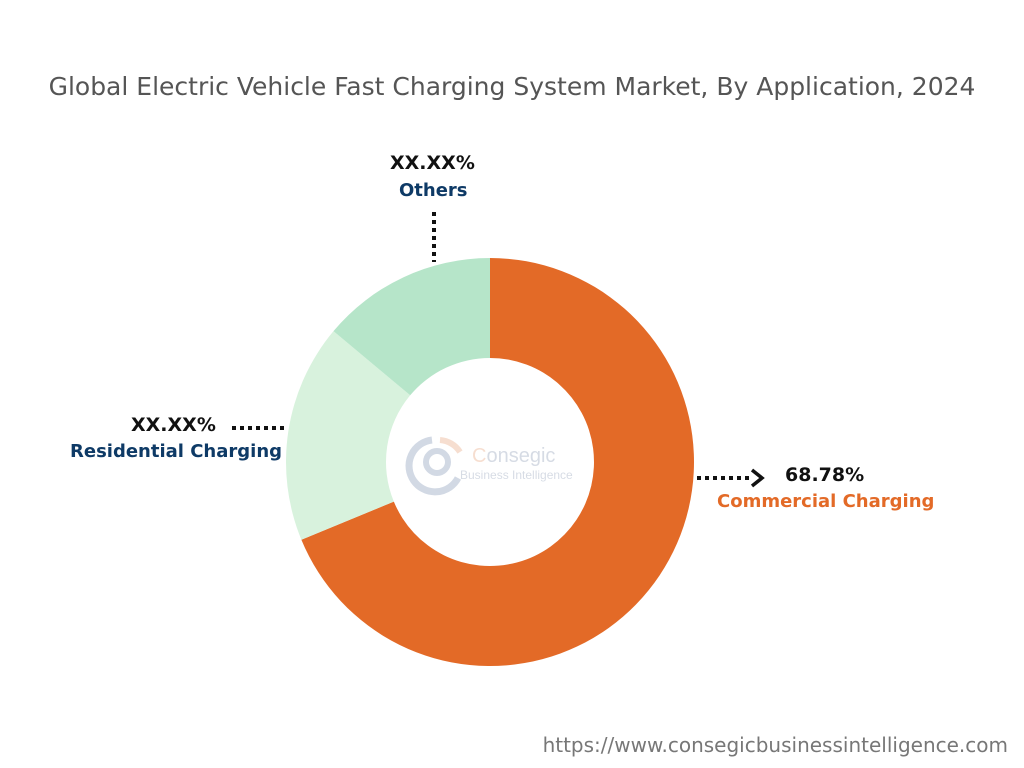 The width and height of the screenshot is (1024, 768). Describe the element at coordinates (173, 425) in the screenshot. I see `residential-value: XX.XX%` at that location.